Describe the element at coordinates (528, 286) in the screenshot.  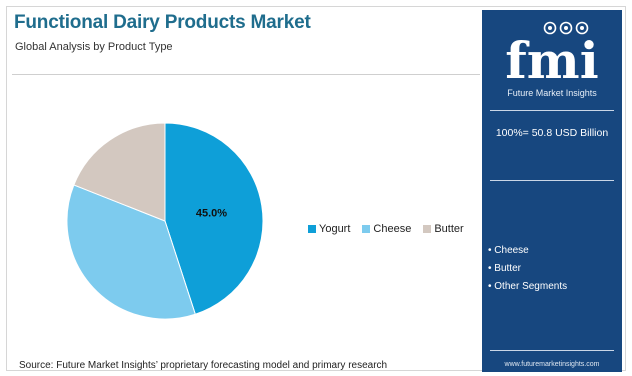
I see `segment-item-other: • Other Segments` at that location.